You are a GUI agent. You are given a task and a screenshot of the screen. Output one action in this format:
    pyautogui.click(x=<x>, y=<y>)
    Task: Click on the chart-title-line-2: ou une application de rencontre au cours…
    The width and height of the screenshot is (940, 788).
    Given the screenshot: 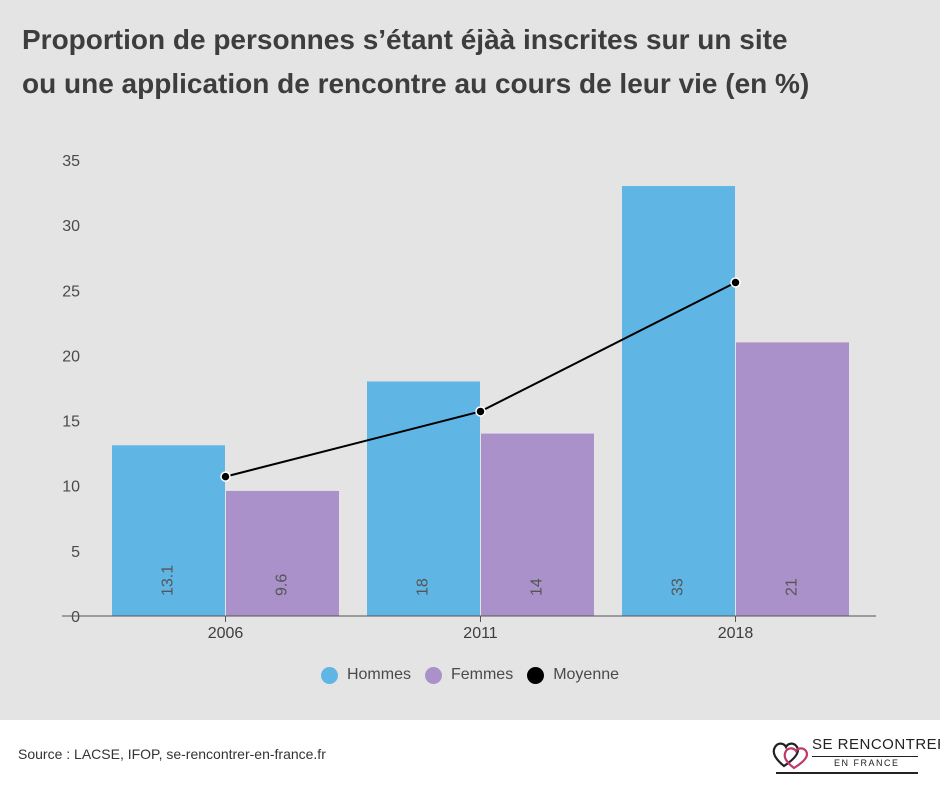 What is the action you would take?
    pyautogui.click(x=416, y=83)
    